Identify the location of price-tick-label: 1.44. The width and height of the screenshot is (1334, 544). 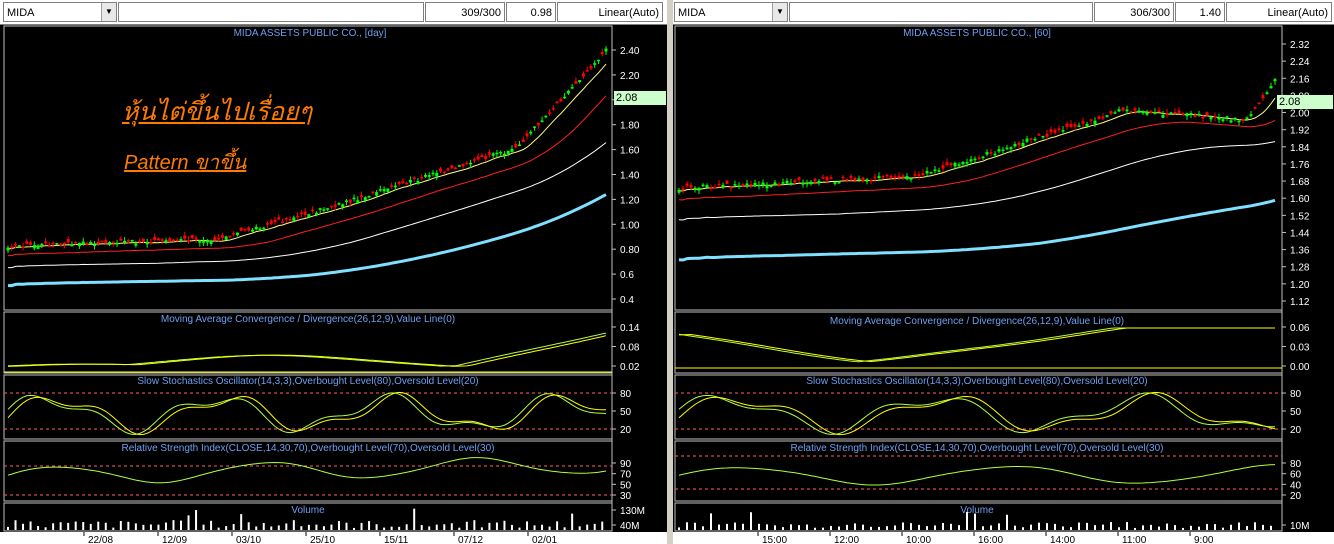
(1300, 233).